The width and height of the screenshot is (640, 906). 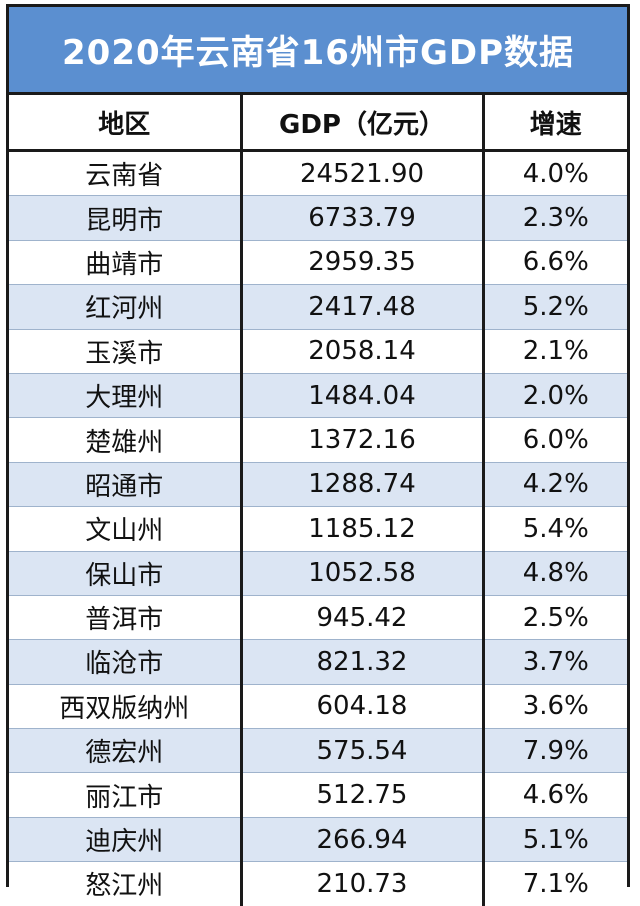 I want to click on table-row: 曲靖市 2959.35 6.6%, so click(x=318, y=263).